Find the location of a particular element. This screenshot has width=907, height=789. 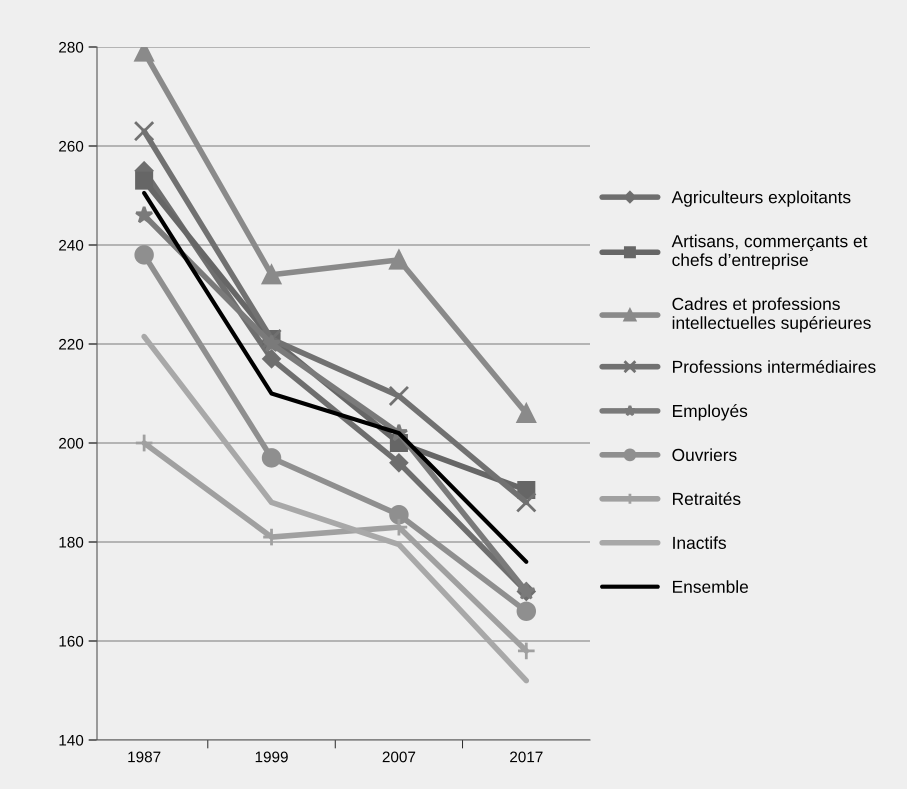

y-tick-label: 220 is located at coordinates (71, 344).